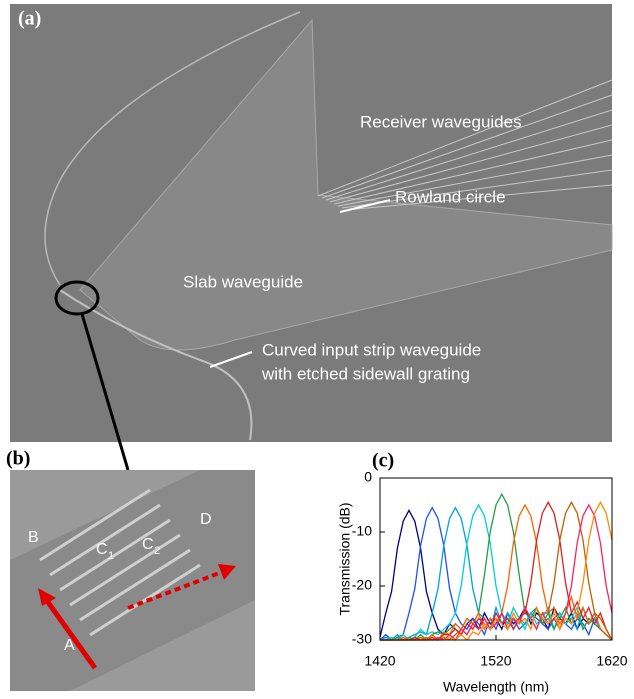 Image resolution: width=634 pixels, height=699 pixels. Describe the element at coordinates (120, 562) in the screenshot. I see `grating` at that location.